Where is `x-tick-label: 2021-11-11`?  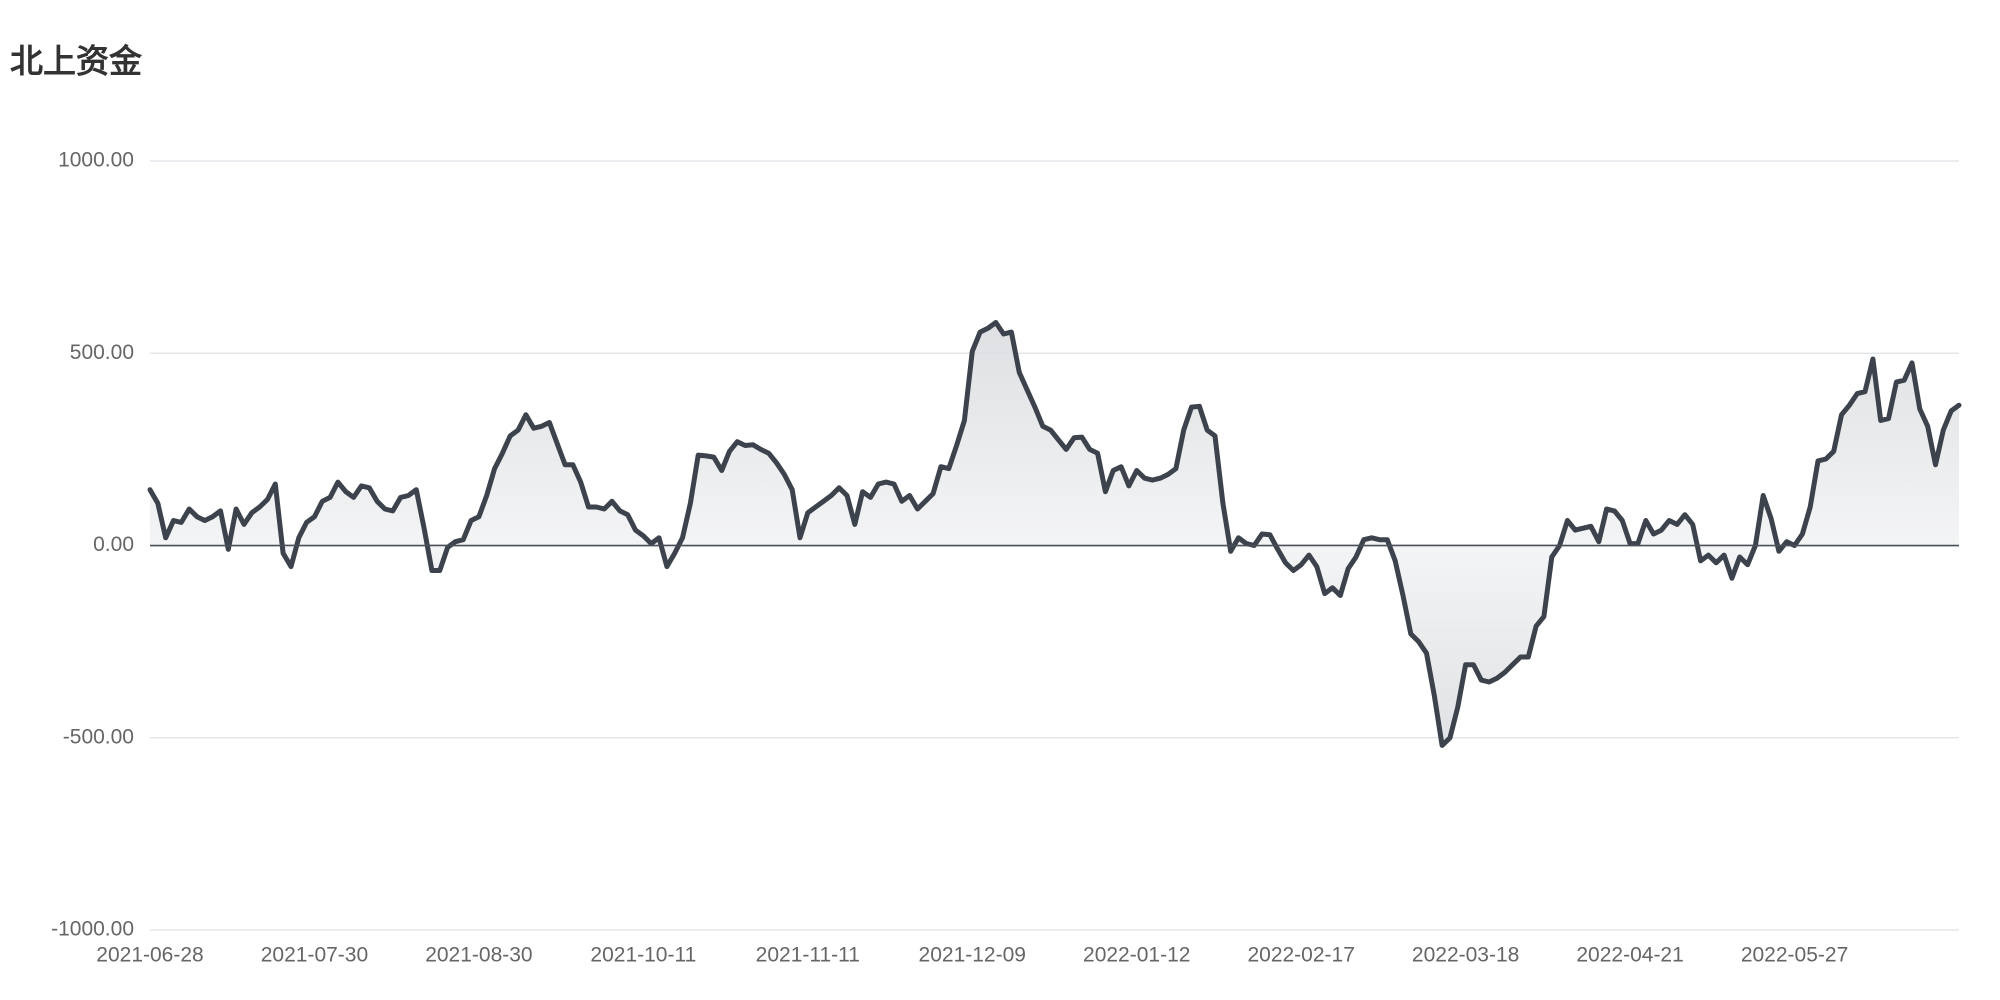 x-tick-label: 2021-11-11 is located at coordinates (808, 955).